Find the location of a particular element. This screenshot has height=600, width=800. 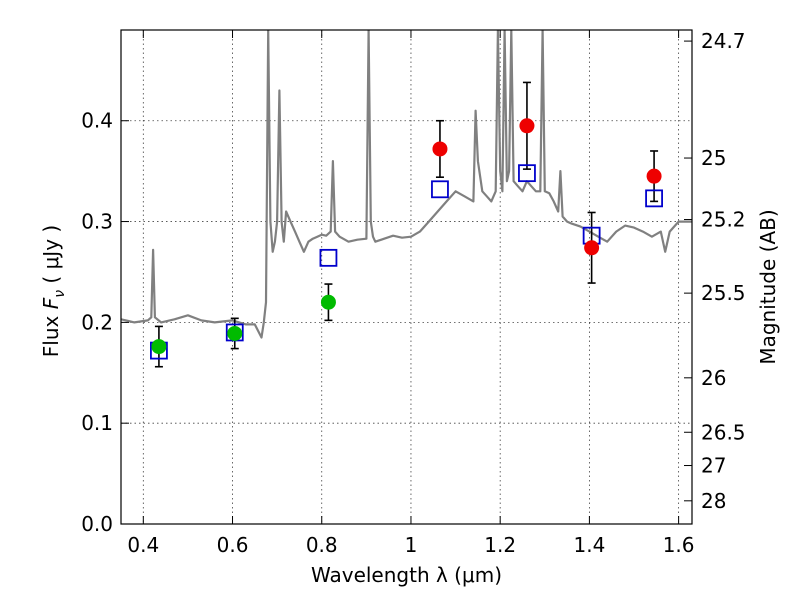

x-tick-label: 1.4 is located at coordinates (589, 545).